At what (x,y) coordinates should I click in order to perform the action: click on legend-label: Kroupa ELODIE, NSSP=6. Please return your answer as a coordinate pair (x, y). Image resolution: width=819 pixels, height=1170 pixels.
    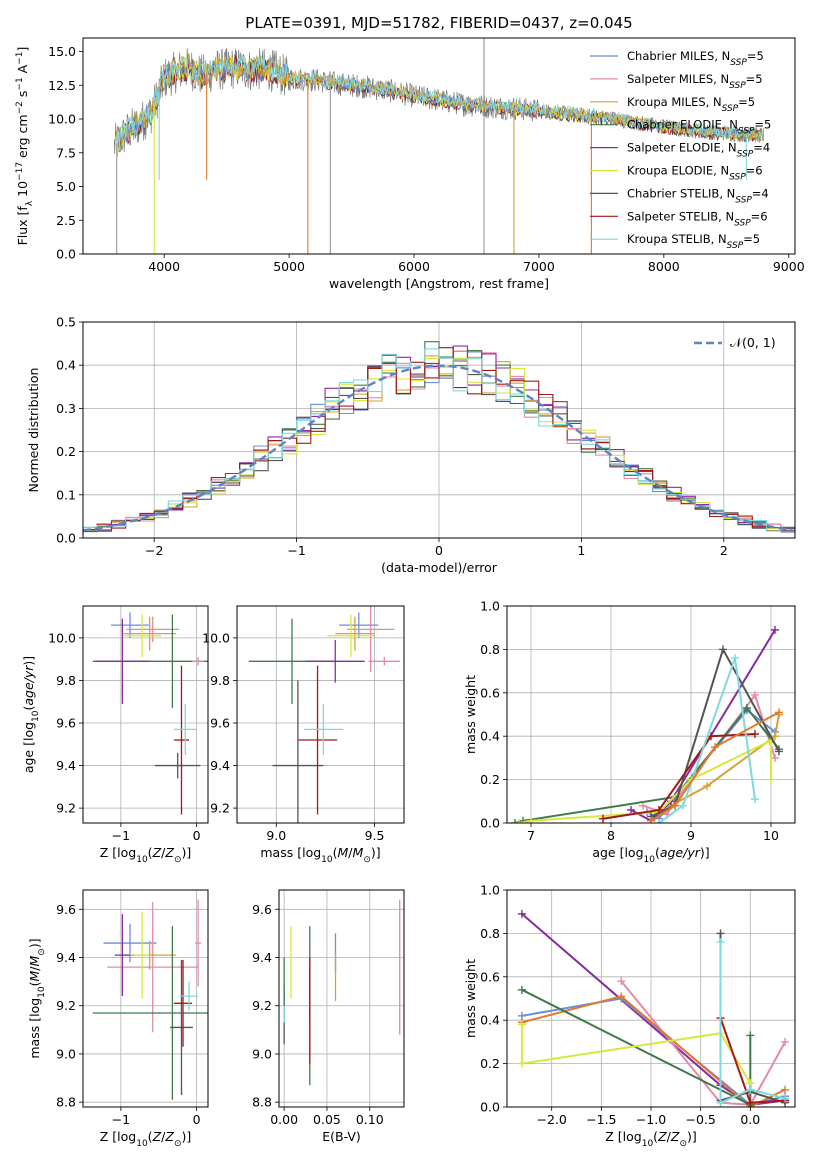
    Looking at the image, I should click on (695, 173).